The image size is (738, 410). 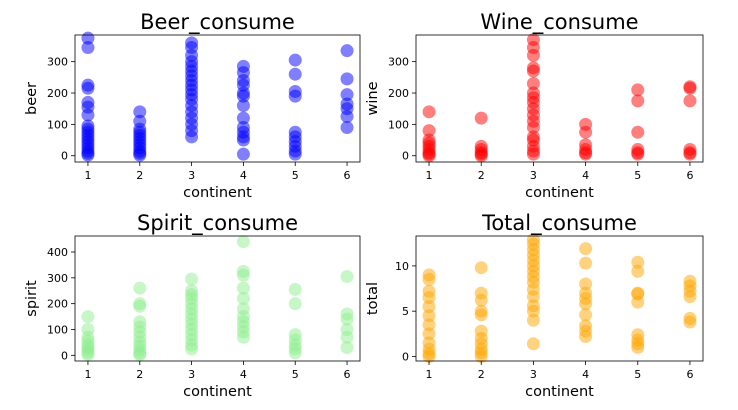 I want to click on y-axis-label: total, so click(x=373, y=298).